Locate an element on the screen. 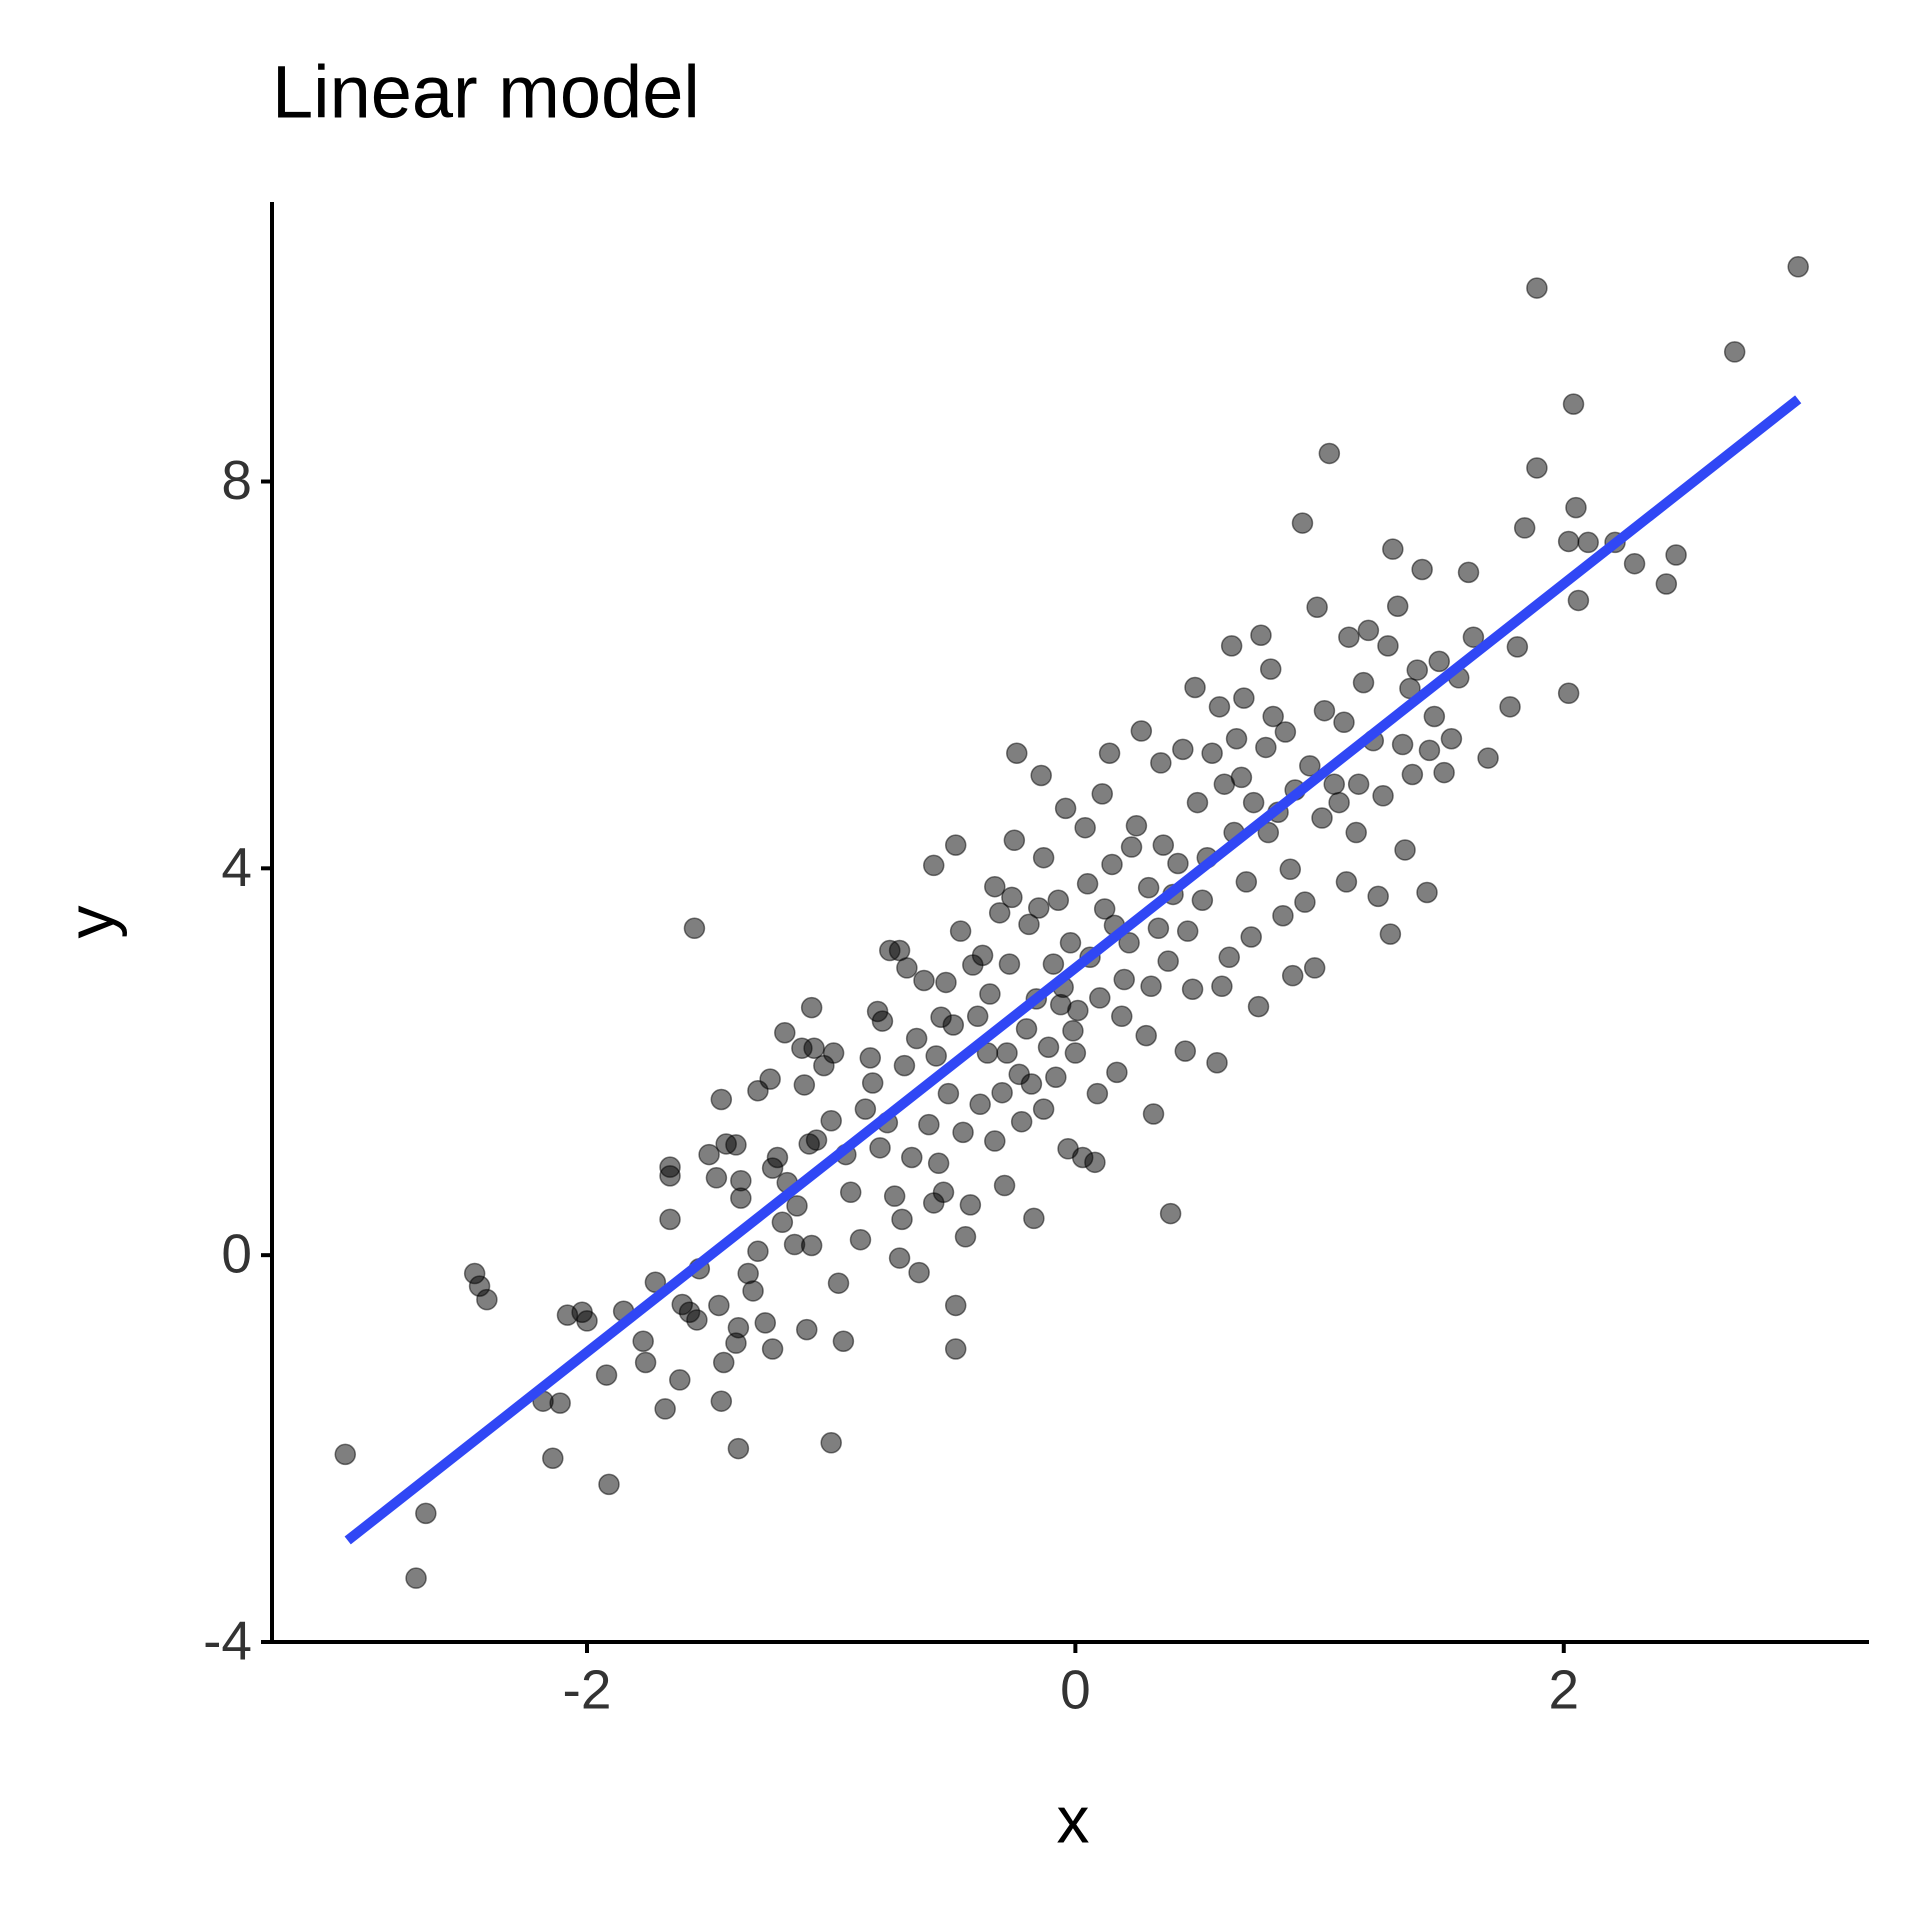 The height and width of the screenshot is (1920, 1920). x-tick-label: 0 is located at coordinates (1075, 1690).